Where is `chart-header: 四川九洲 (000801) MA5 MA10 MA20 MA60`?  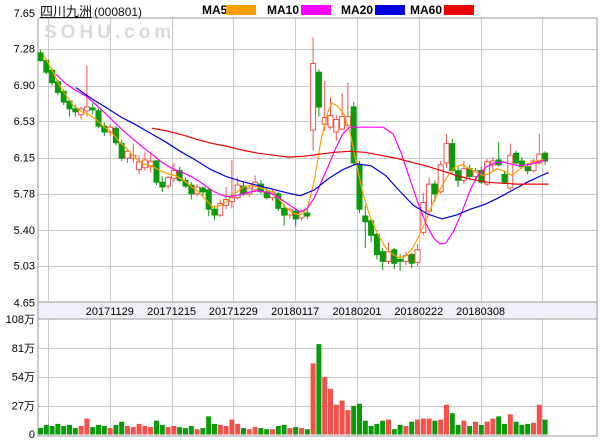
chart-header: 四川九洲 (000801) MA5 MA10 MA20 MA60 is located at coordinates (300, 10).